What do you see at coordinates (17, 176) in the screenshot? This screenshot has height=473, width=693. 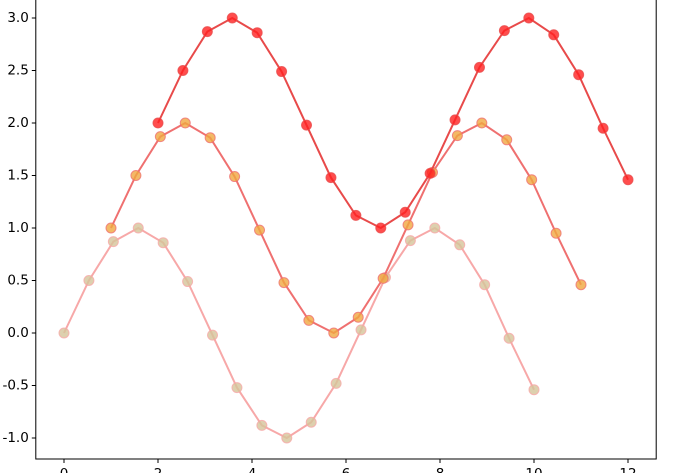 I see `y-tick-label: 1.5` at bounding box center [17, 176].